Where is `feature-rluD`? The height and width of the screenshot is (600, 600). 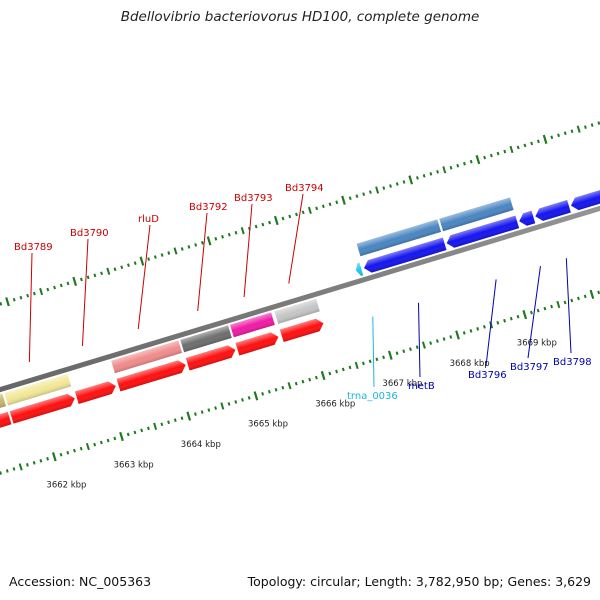 feature-rluD is located at coordinates (152, 375).